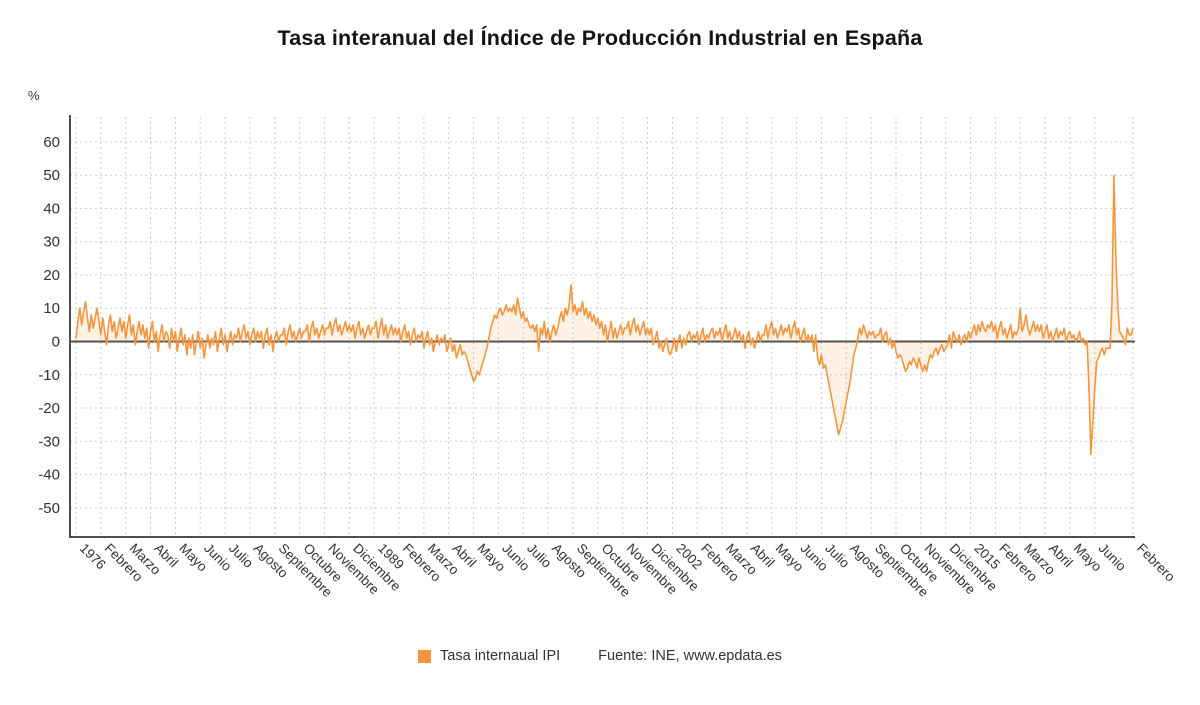 The height and width of the screenshot is (705, 1200). Describe the element at coordinates (51, 308) in the screenshot. I see `y-tick-label: 10` at that location.